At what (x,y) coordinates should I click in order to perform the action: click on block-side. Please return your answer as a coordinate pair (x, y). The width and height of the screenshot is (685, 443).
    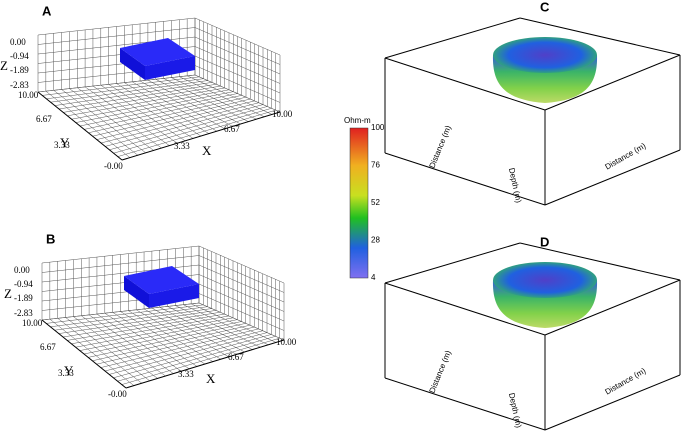
    Looking at the image, I should click on (170, 68).